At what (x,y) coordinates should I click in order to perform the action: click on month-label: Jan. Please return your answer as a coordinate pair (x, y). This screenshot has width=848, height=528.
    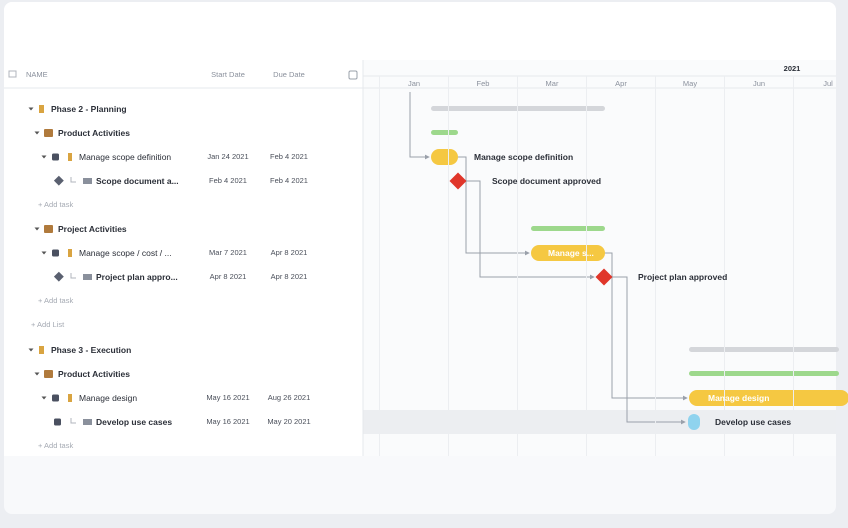
    Looking at the image, I should click on (414, 83).